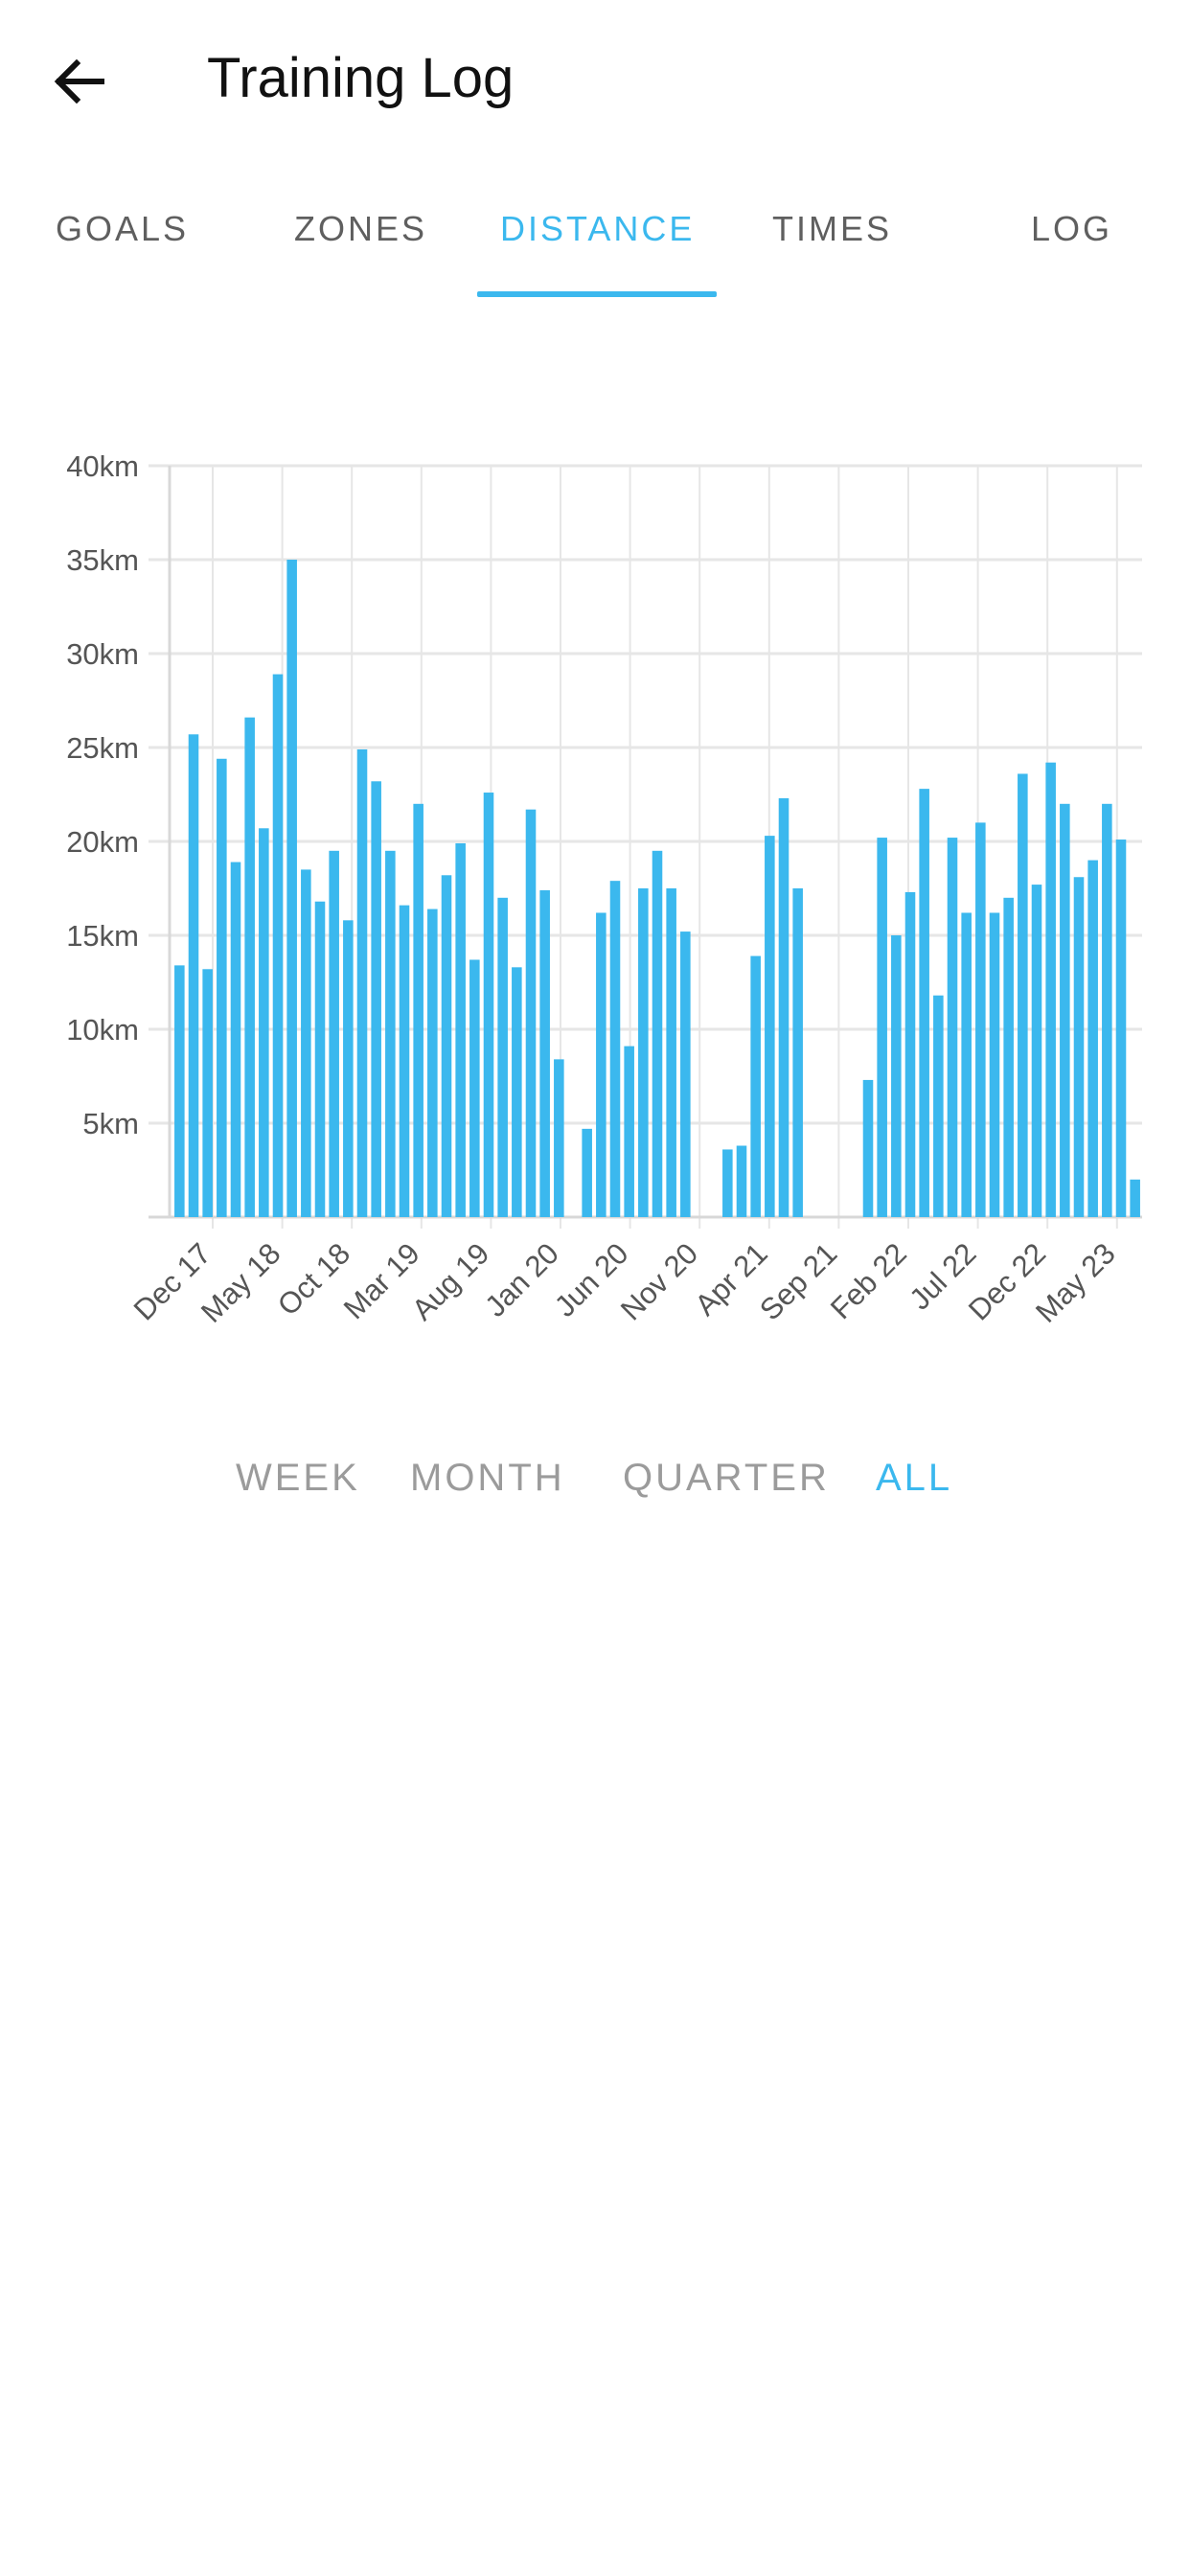 The height and width of the screenshot is (2576, 1190). Describe the element at coordinates (103, 560) in the screenshot. I see `y-tick-label: 35km` at that location.